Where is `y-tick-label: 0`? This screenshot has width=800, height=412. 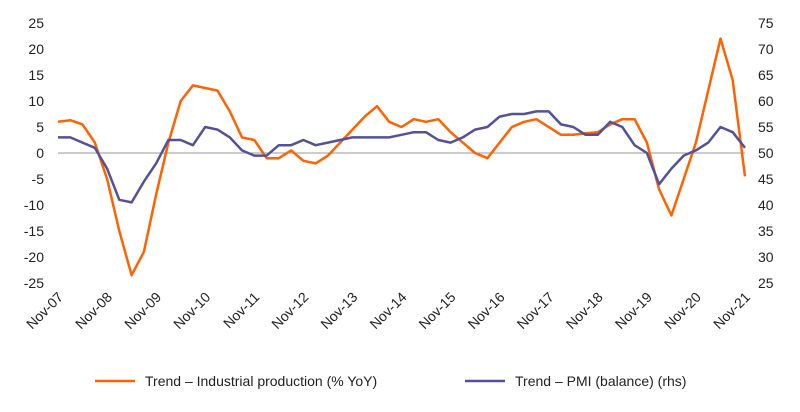
y-tick-label: 0 is located at coordinates (40, 153).